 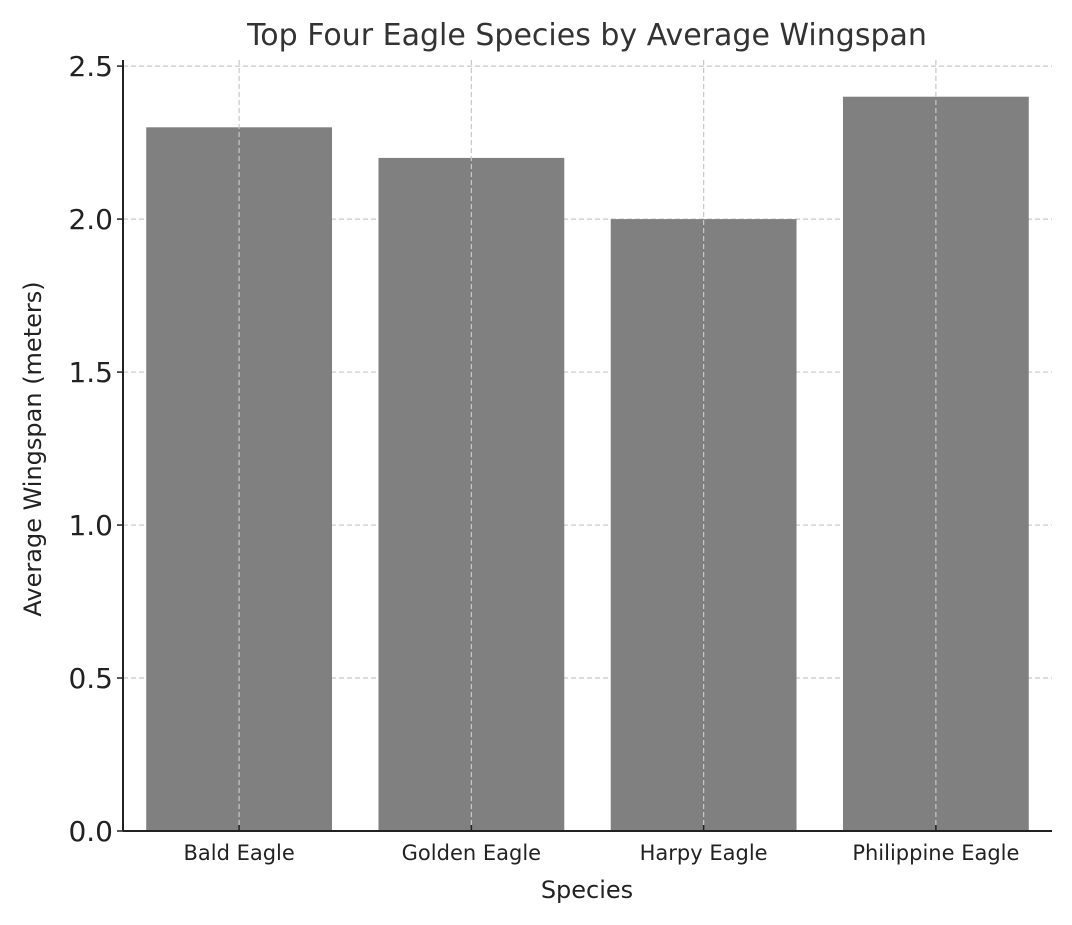 I want to click on x-tick-label: Philippine Eagle, so click(x=935, y=853).